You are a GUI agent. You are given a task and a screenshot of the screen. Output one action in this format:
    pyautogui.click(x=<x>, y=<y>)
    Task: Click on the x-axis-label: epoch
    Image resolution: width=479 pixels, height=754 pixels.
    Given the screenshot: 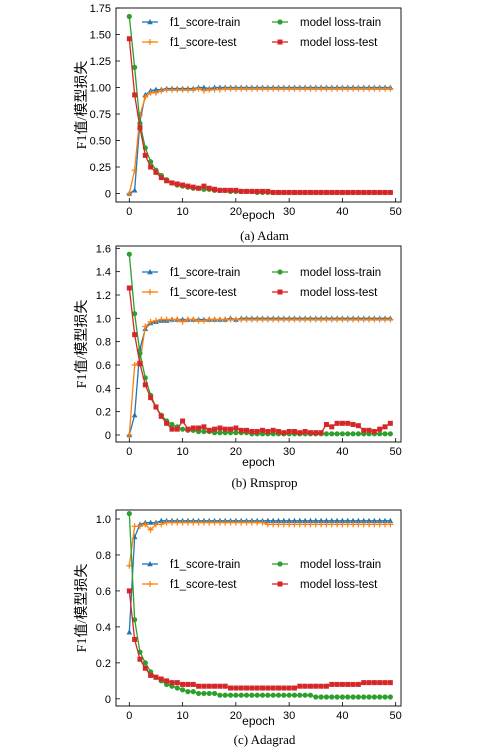 What is the action you would take?
    pyautogui.click(x=258, y=721)
    